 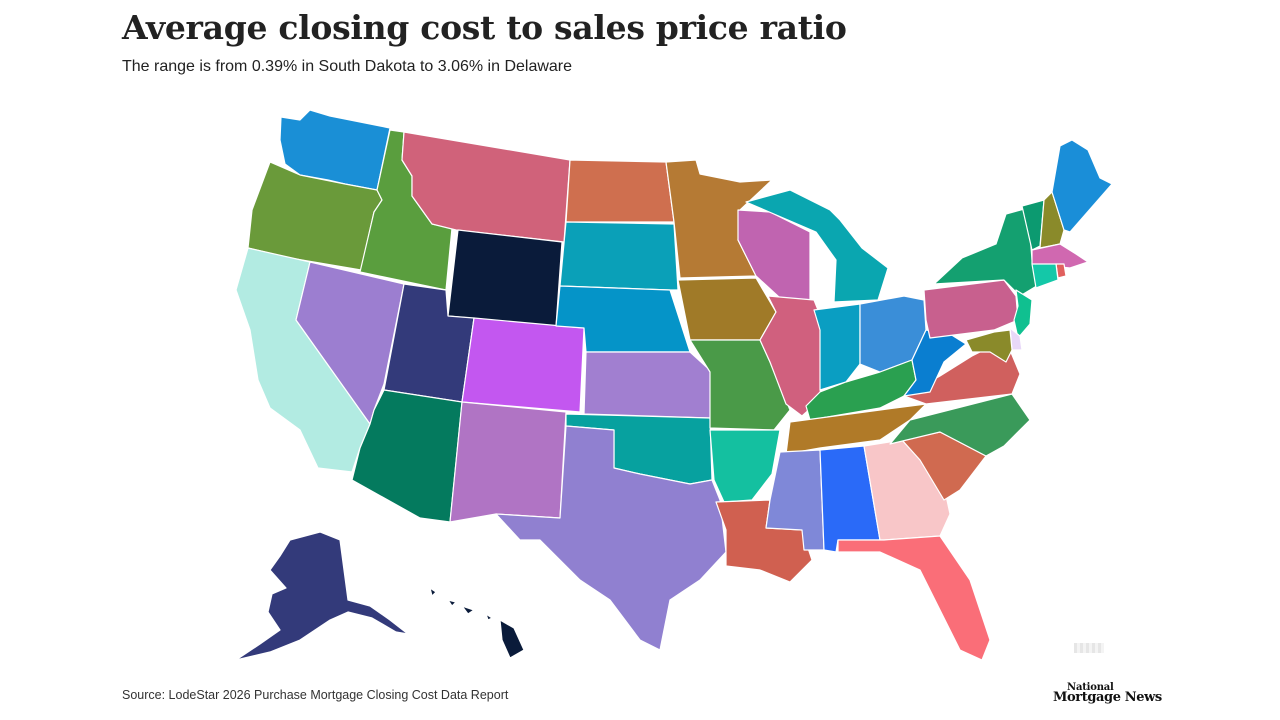 What do you see at coordinates (1090, 687) in the screenshot?
I see `publisher-logo-line1: National` at bounding box center [1090, 687].